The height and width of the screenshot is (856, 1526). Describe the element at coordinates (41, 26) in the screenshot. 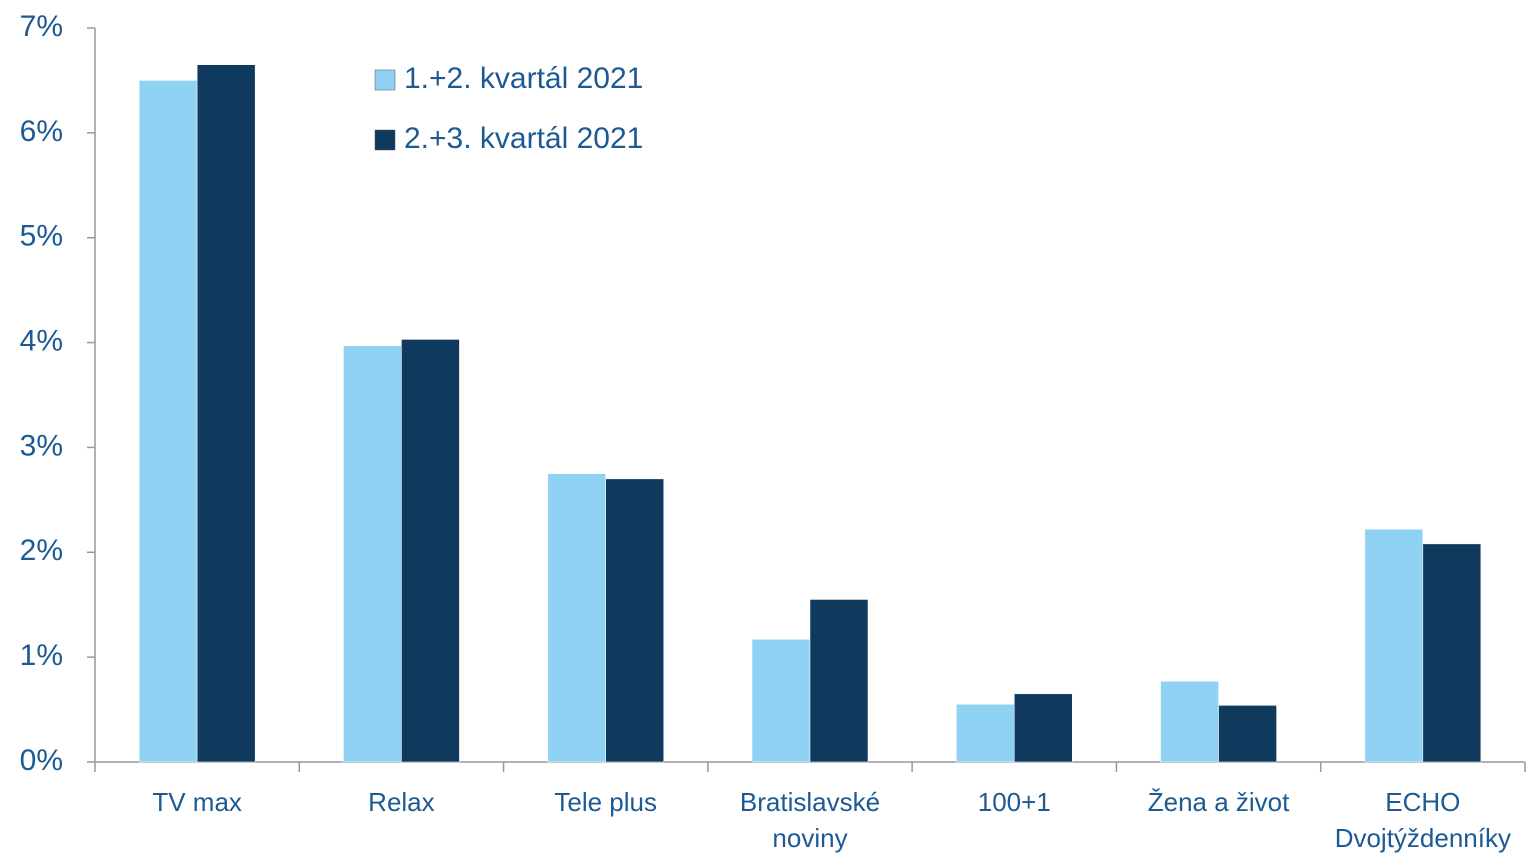

I see `y-tick-label: 7%` at that location.